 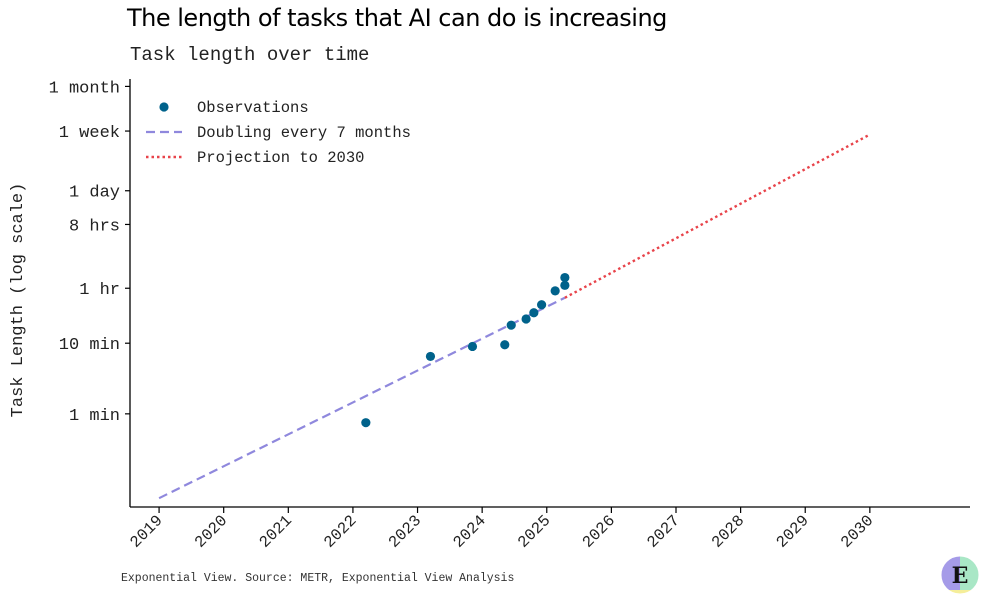 What do you see at coordinates (94, 193) in the screenshot?
I see `y-tick-label: 1 day` at bounding box center [94, 193].